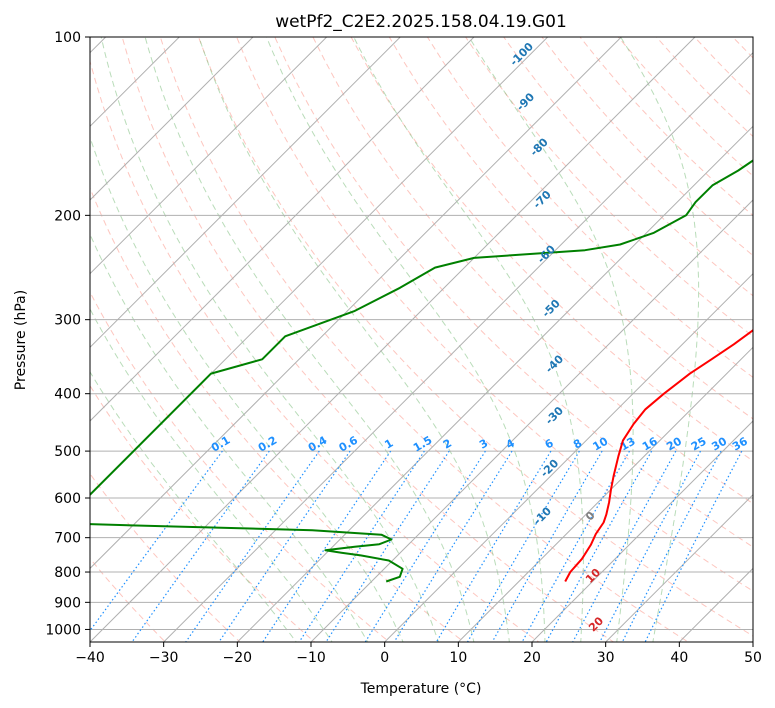  What do you see at coordinates (418, 654) in the screenshot?
I see `x-axis-ticks: −40 −30 −20 −10 0 10 20 30 40 50` at bounding box center [418, 654].